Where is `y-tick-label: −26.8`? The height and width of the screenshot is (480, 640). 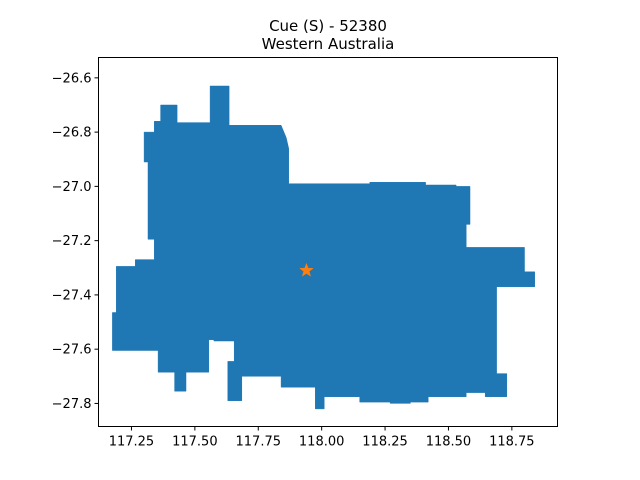
y-tick-label: −26.8 is located at coordinates (72, 133).